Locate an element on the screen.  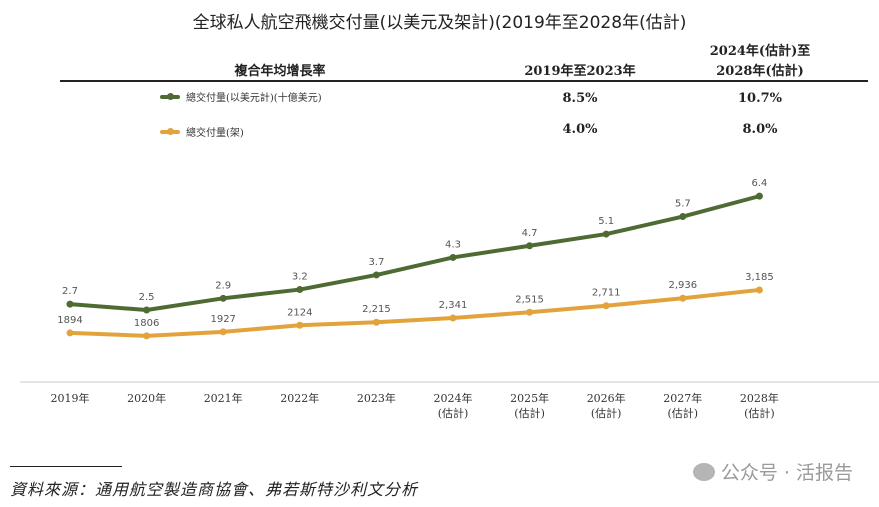
data-label: 2,515 is located at coordinates (529, 299).